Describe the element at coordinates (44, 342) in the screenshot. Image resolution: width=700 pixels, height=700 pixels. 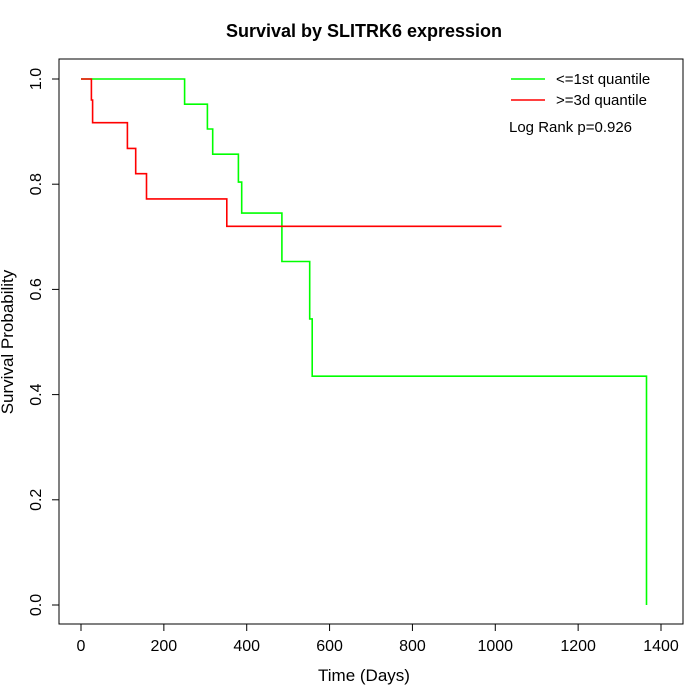
I see `y-axis: 0.0 0.2 0.4 0.6 0.8 1.0` at that location.